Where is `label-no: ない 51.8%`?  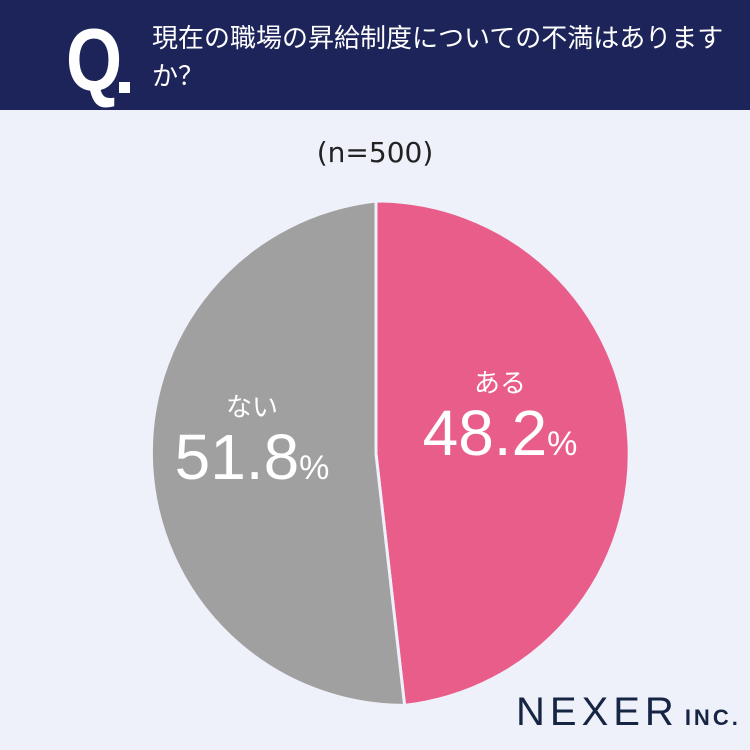 label-no: ない 51.8% is located at coordinates (252, 442).